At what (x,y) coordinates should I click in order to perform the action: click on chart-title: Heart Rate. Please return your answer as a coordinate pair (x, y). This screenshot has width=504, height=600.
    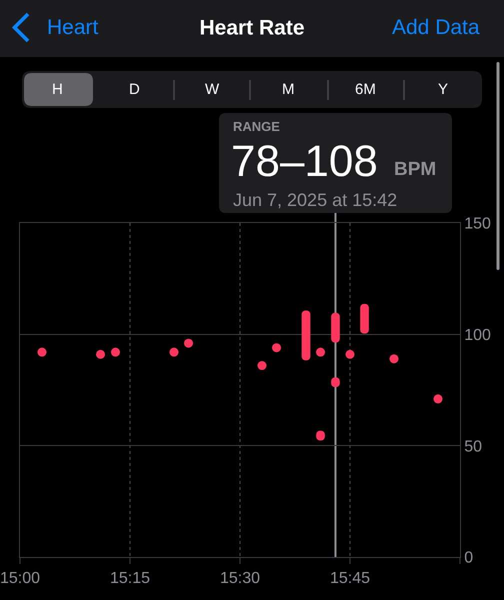
    Looking at the image, I should click on (252, 28).